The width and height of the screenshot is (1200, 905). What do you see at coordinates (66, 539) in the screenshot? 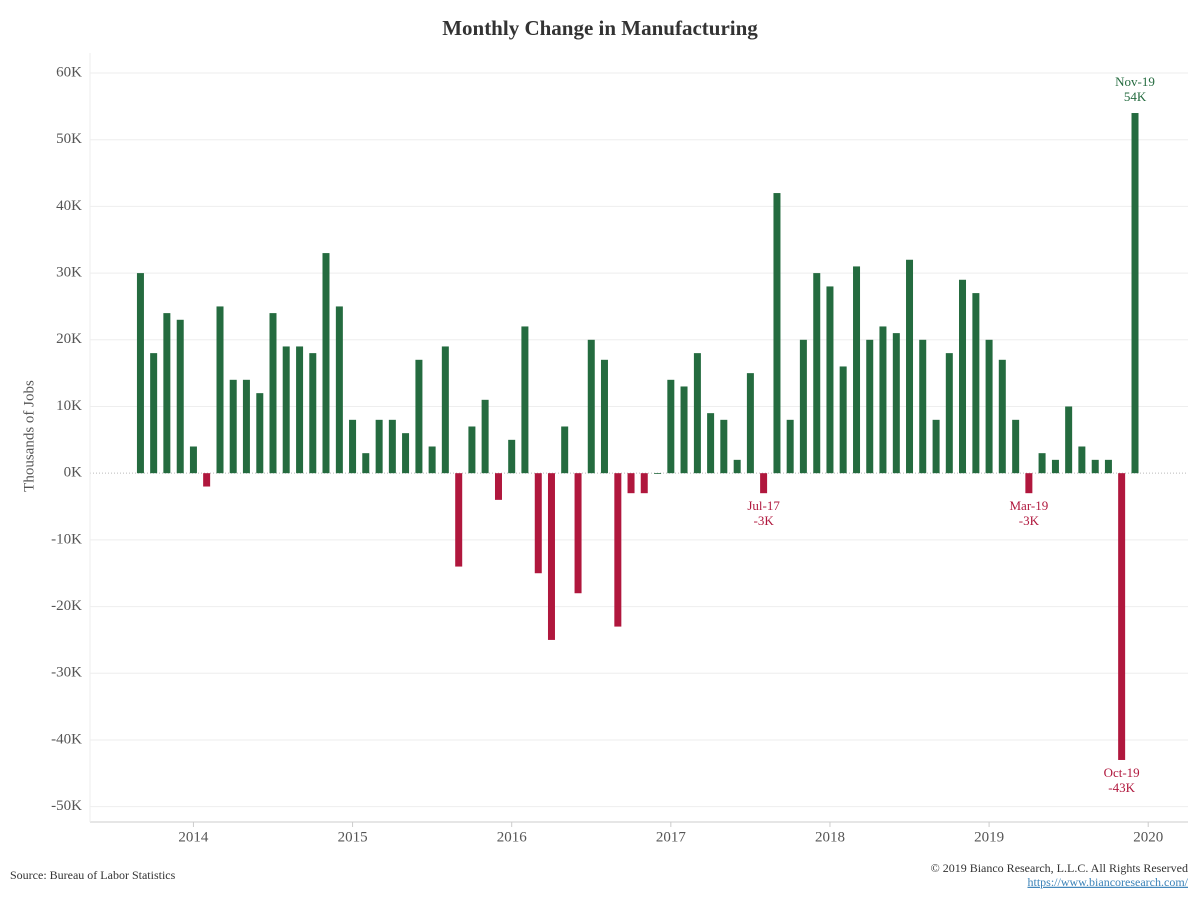
I see `y-tick-label: -10K` at bounding box center [66, 539].